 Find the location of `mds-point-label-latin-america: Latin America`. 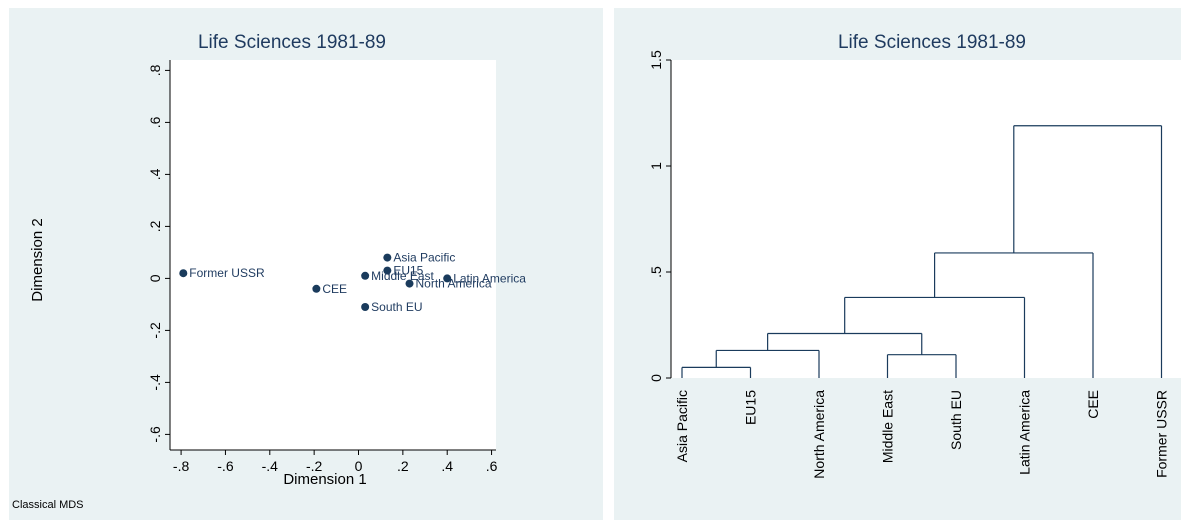

mds-point-label-latin-america: Latin America is located at coordinates (489, 278).